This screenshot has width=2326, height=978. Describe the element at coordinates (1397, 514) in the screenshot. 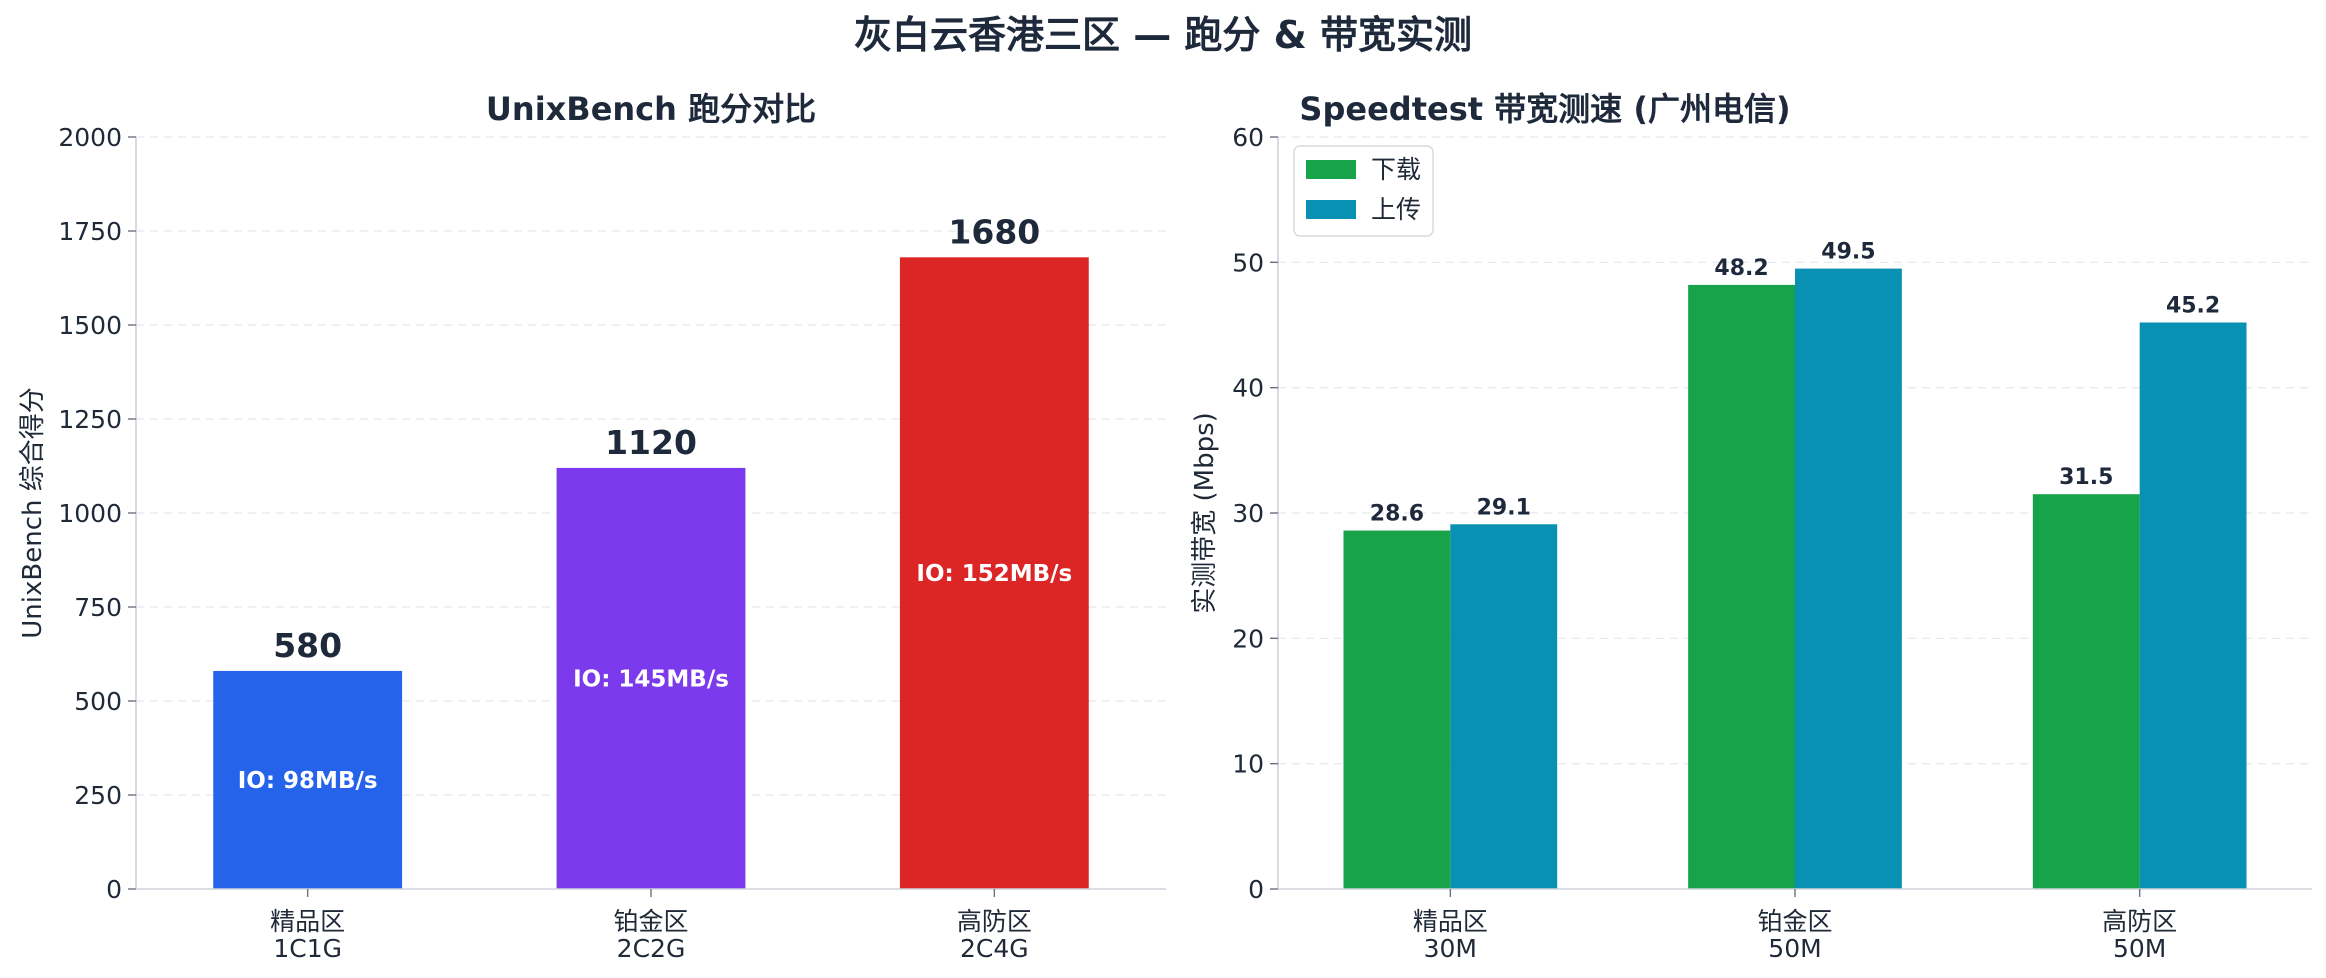

I see `bar-value-label: 28.6` at that location.